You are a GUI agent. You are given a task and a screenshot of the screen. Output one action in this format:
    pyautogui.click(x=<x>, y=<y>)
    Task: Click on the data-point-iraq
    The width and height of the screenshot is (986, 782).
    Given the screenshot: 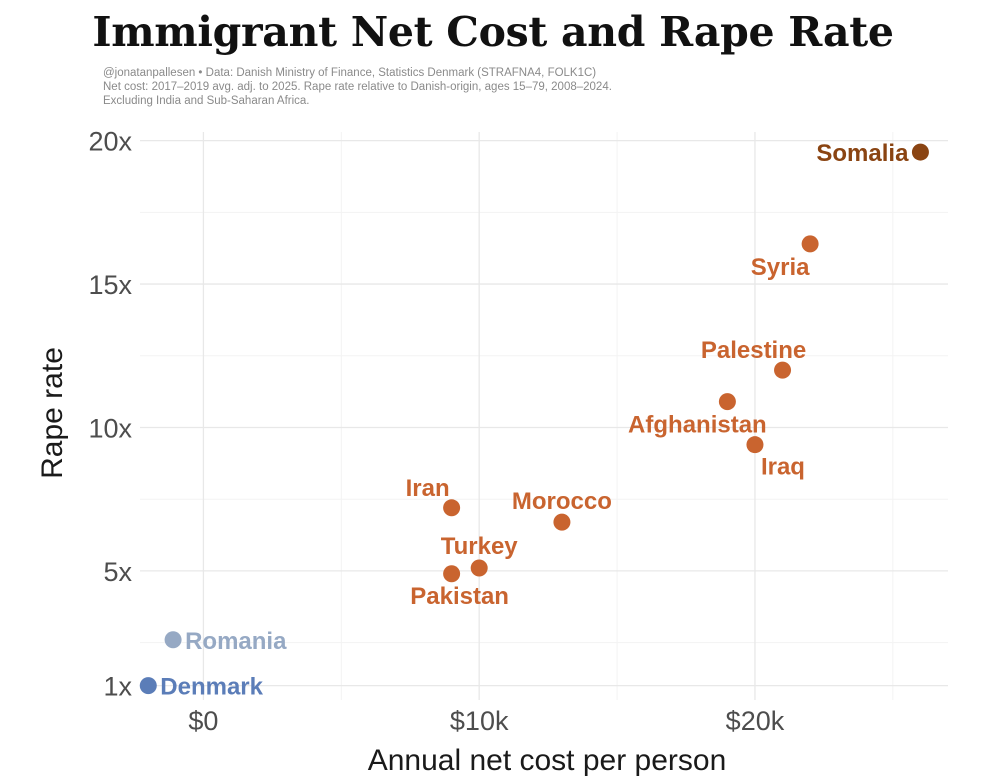 What is the action you would take?
    pyautogui.click(x=755, y=445)
    